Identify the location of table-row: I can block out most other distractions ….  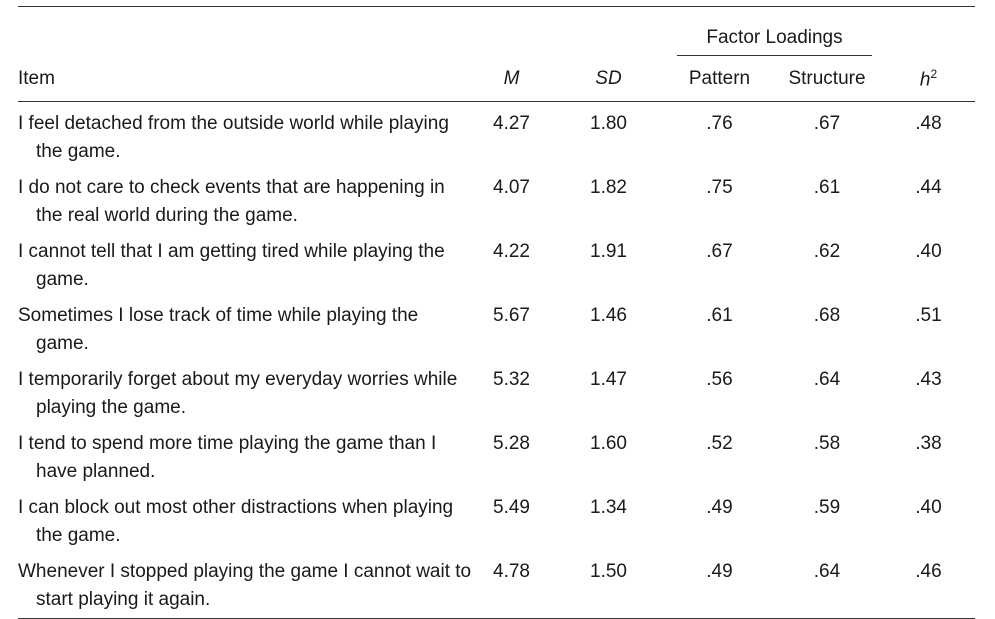
(496, 518).